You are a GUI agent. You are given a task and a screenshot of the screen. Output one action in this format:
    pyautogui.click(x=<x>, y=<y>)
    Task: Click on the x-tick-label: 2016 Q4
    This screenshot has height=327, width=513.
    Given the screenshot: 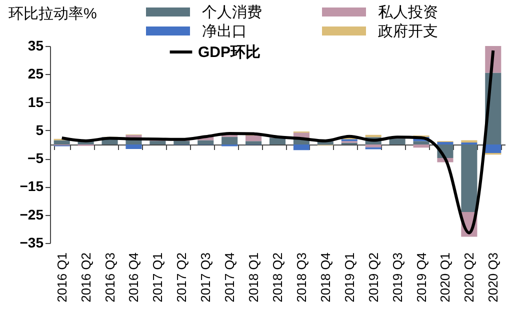 What is the action you would take?
    pyautogui.click(x=134, y=277)
    